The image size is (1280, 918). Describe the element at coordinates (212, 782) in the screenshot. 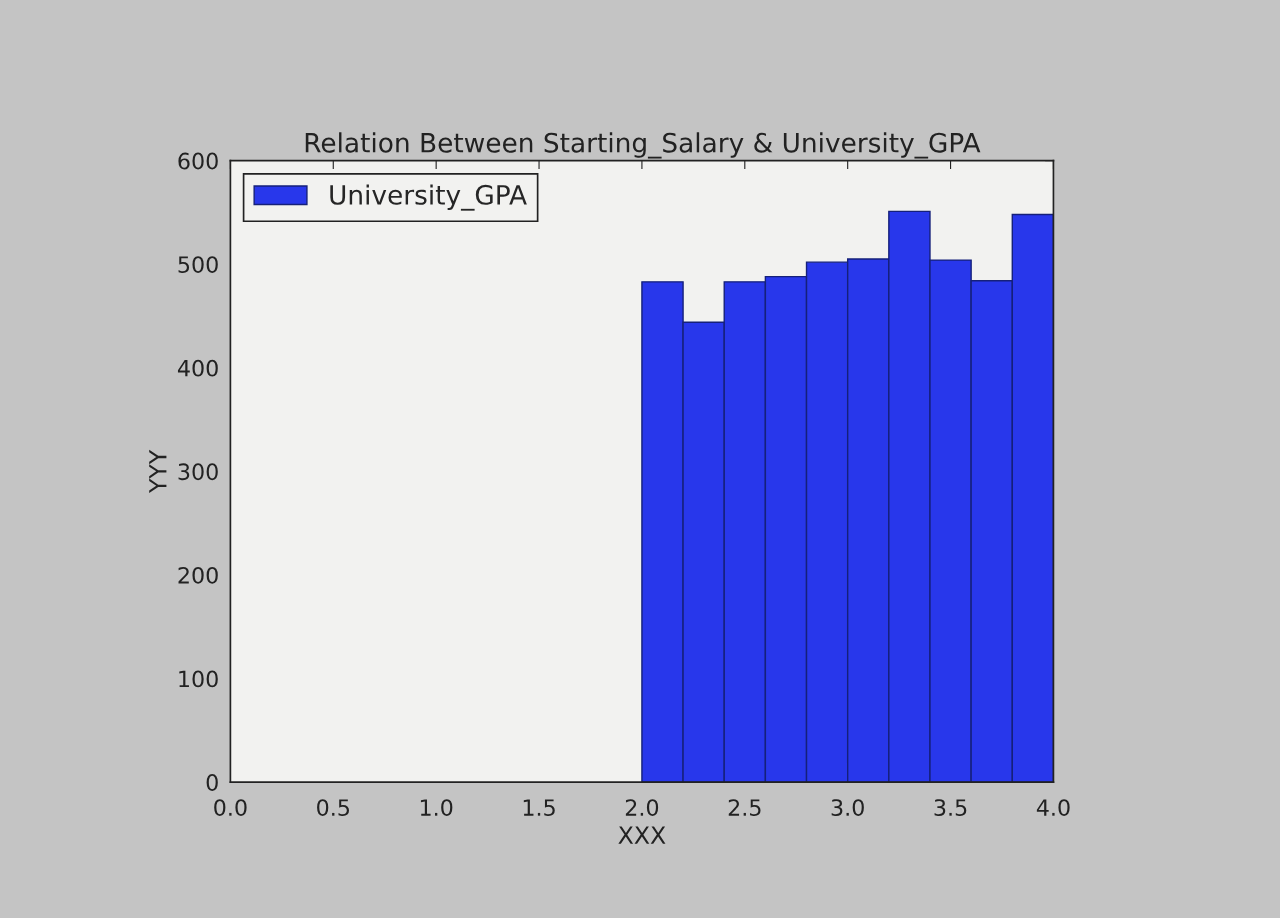

I see `y-tick-label: 0` at that location.